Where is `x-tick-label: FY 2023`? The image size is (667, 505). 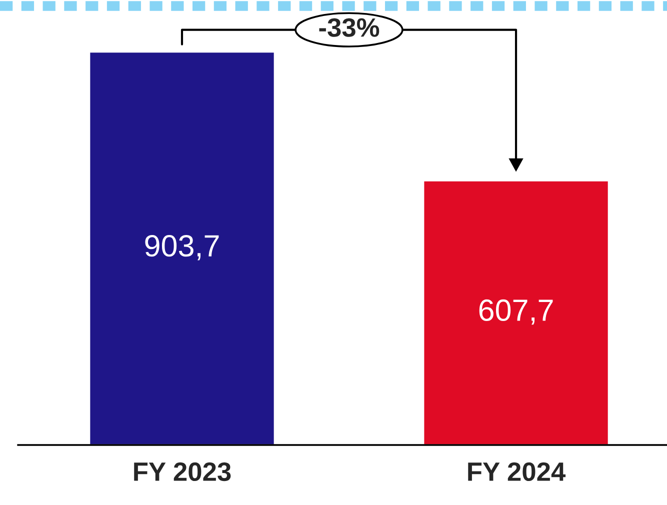 x-tick-label: FY 2023 is located at coordinates (182, 472).